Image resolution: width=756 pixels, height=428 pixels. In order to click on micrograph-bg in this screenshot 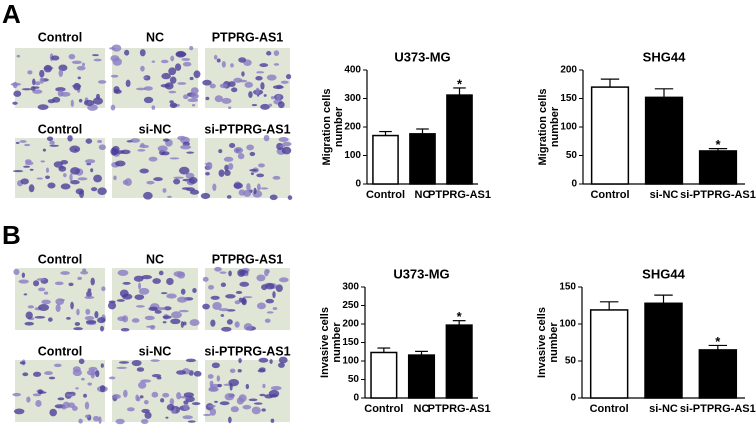, I will do `click(247, 299)`.